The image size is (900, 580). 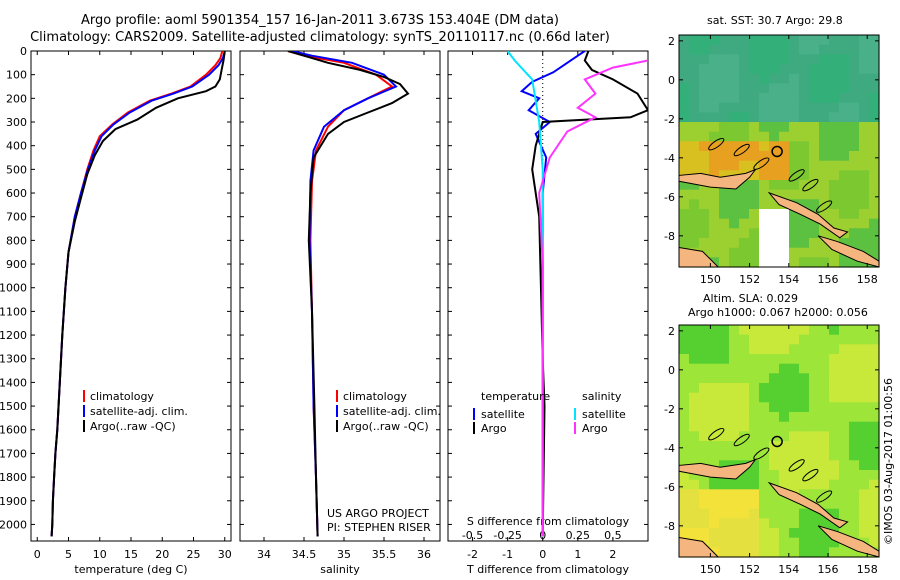 What do you see at coordinates (503, 414) in the screenshot?
I see `legend-label: satellite` at bounding box center [503, 414].